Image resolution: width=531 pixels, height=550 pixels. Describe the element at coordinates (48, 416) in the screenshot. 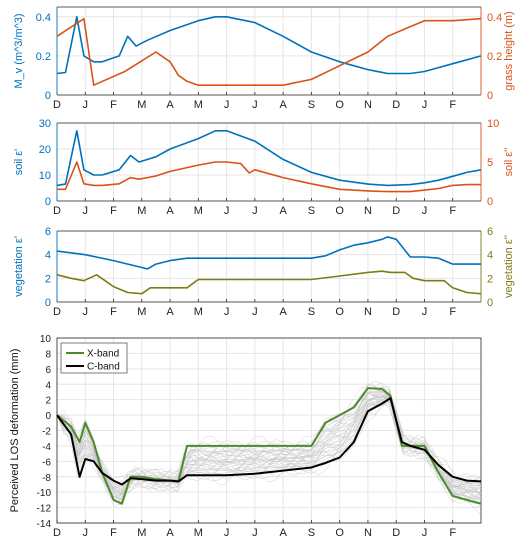

I see `y-tick-label: 0` at that location.